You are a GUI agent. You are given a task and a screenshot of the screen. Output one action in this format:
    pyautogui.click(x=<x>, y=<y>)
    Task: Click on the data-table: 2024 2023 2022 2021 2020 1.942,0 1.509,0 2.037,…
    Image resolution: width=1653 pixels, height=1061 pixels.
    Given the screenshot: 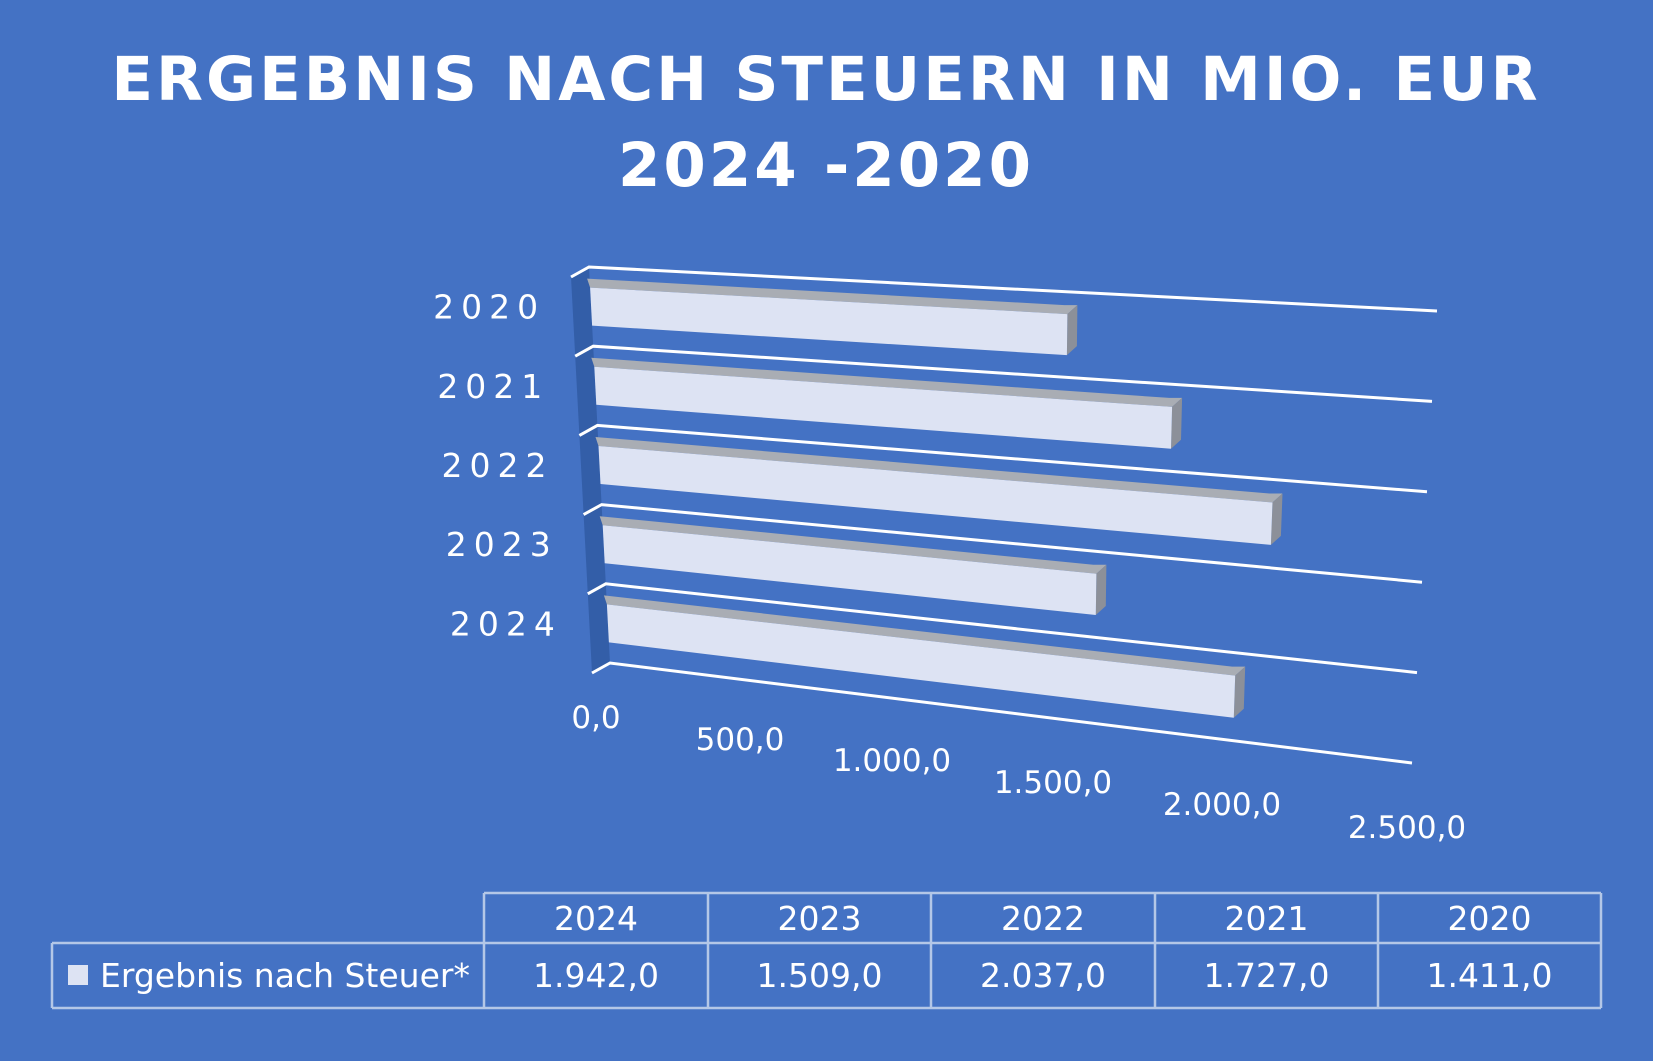 What is the action you would take?
    pyautogui.click(x=826, y=950)
    